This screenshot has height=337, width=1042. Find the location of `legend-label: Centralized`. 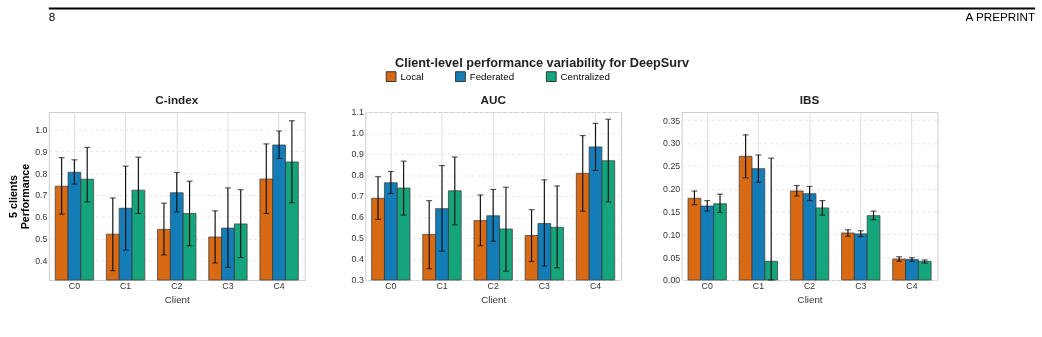

legend-label: Centralized is located at coordinates (585, 76).